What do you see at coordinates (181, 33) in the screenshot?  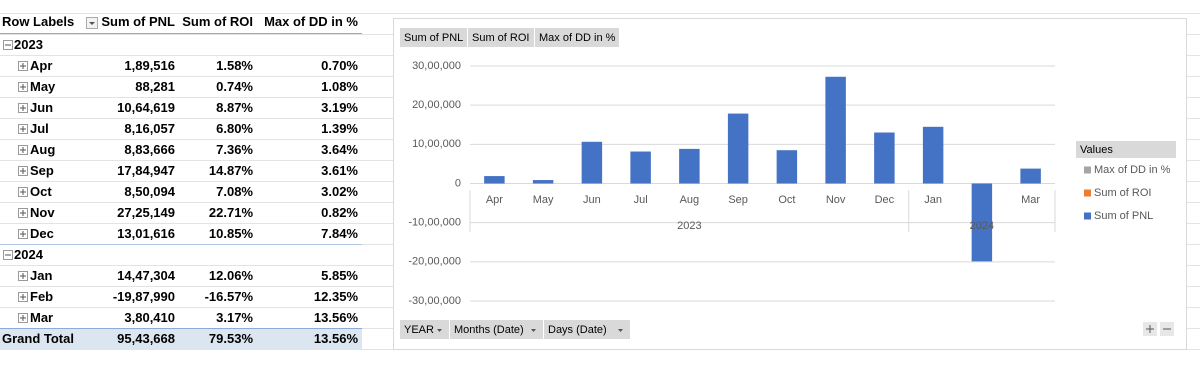 I see `header-border` at bounding box center [181, 33].